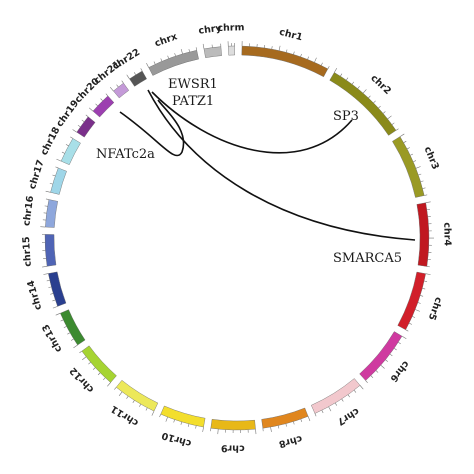 The height and width of the screenshot is (474, 474). Describe the element at coordinates (346, 116) in the screenshot. I see `gene-label-sp3: SP3` at that location.